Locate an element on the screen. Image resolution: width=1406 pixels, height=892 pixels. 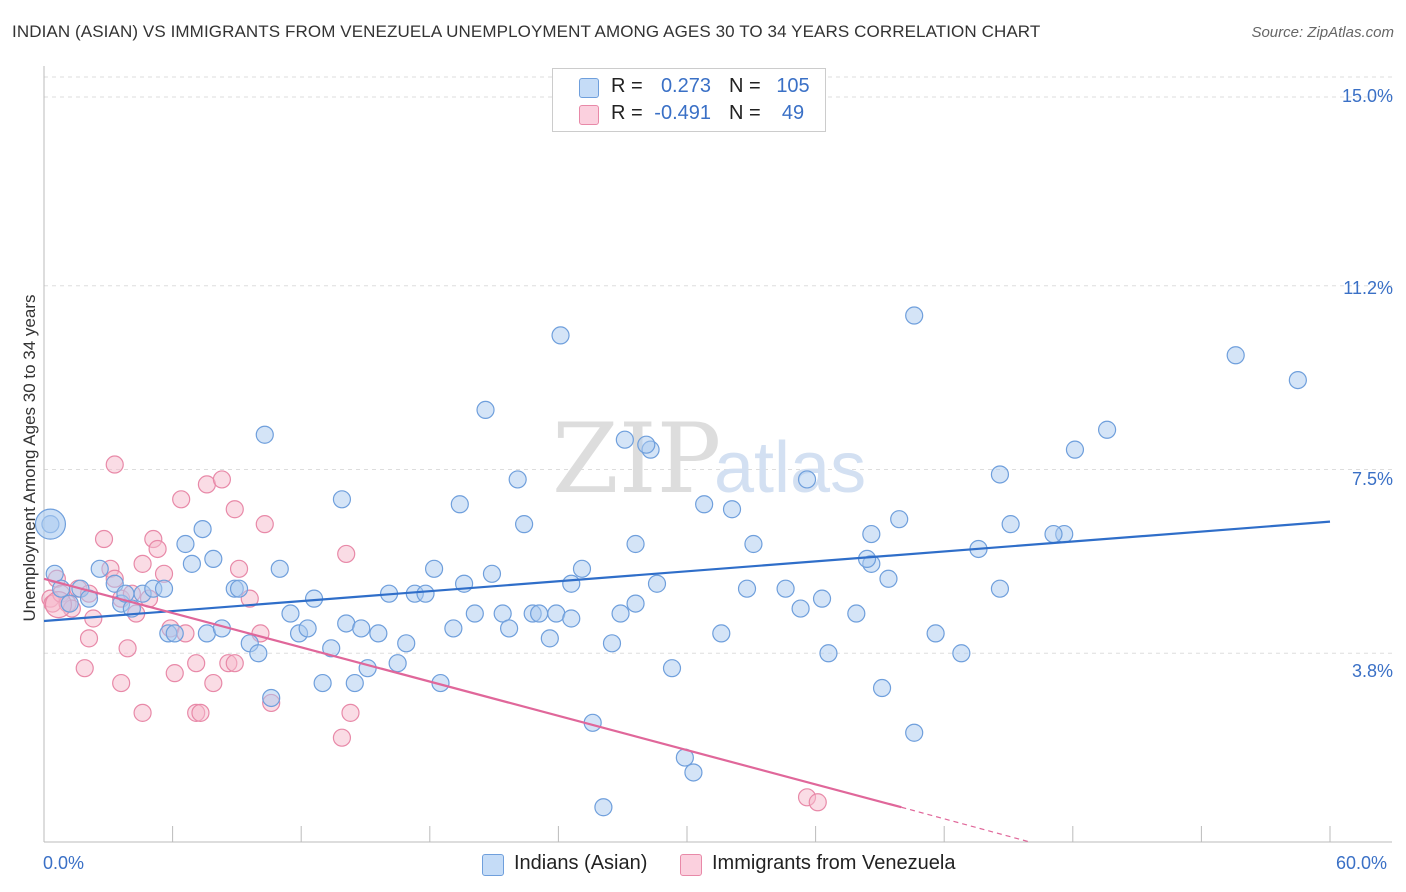
bottom-legend-label: Indians (Asian) is located at coordinates (581, 863).